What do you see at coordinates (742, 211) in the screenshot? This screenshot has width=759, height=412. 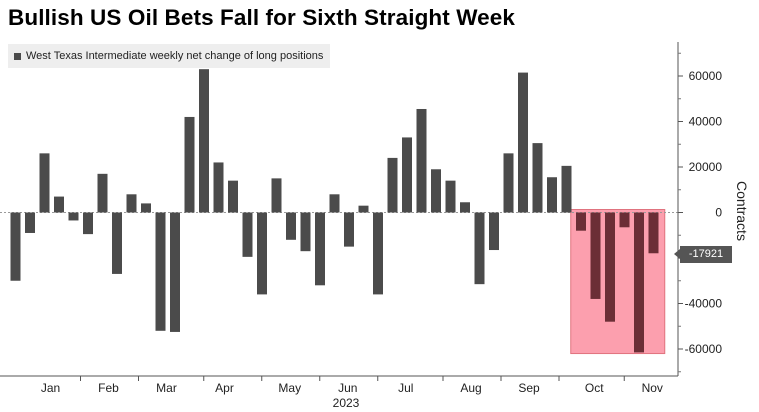 I see `y-axis-label: Contracts` at bounding box center [742, 211].